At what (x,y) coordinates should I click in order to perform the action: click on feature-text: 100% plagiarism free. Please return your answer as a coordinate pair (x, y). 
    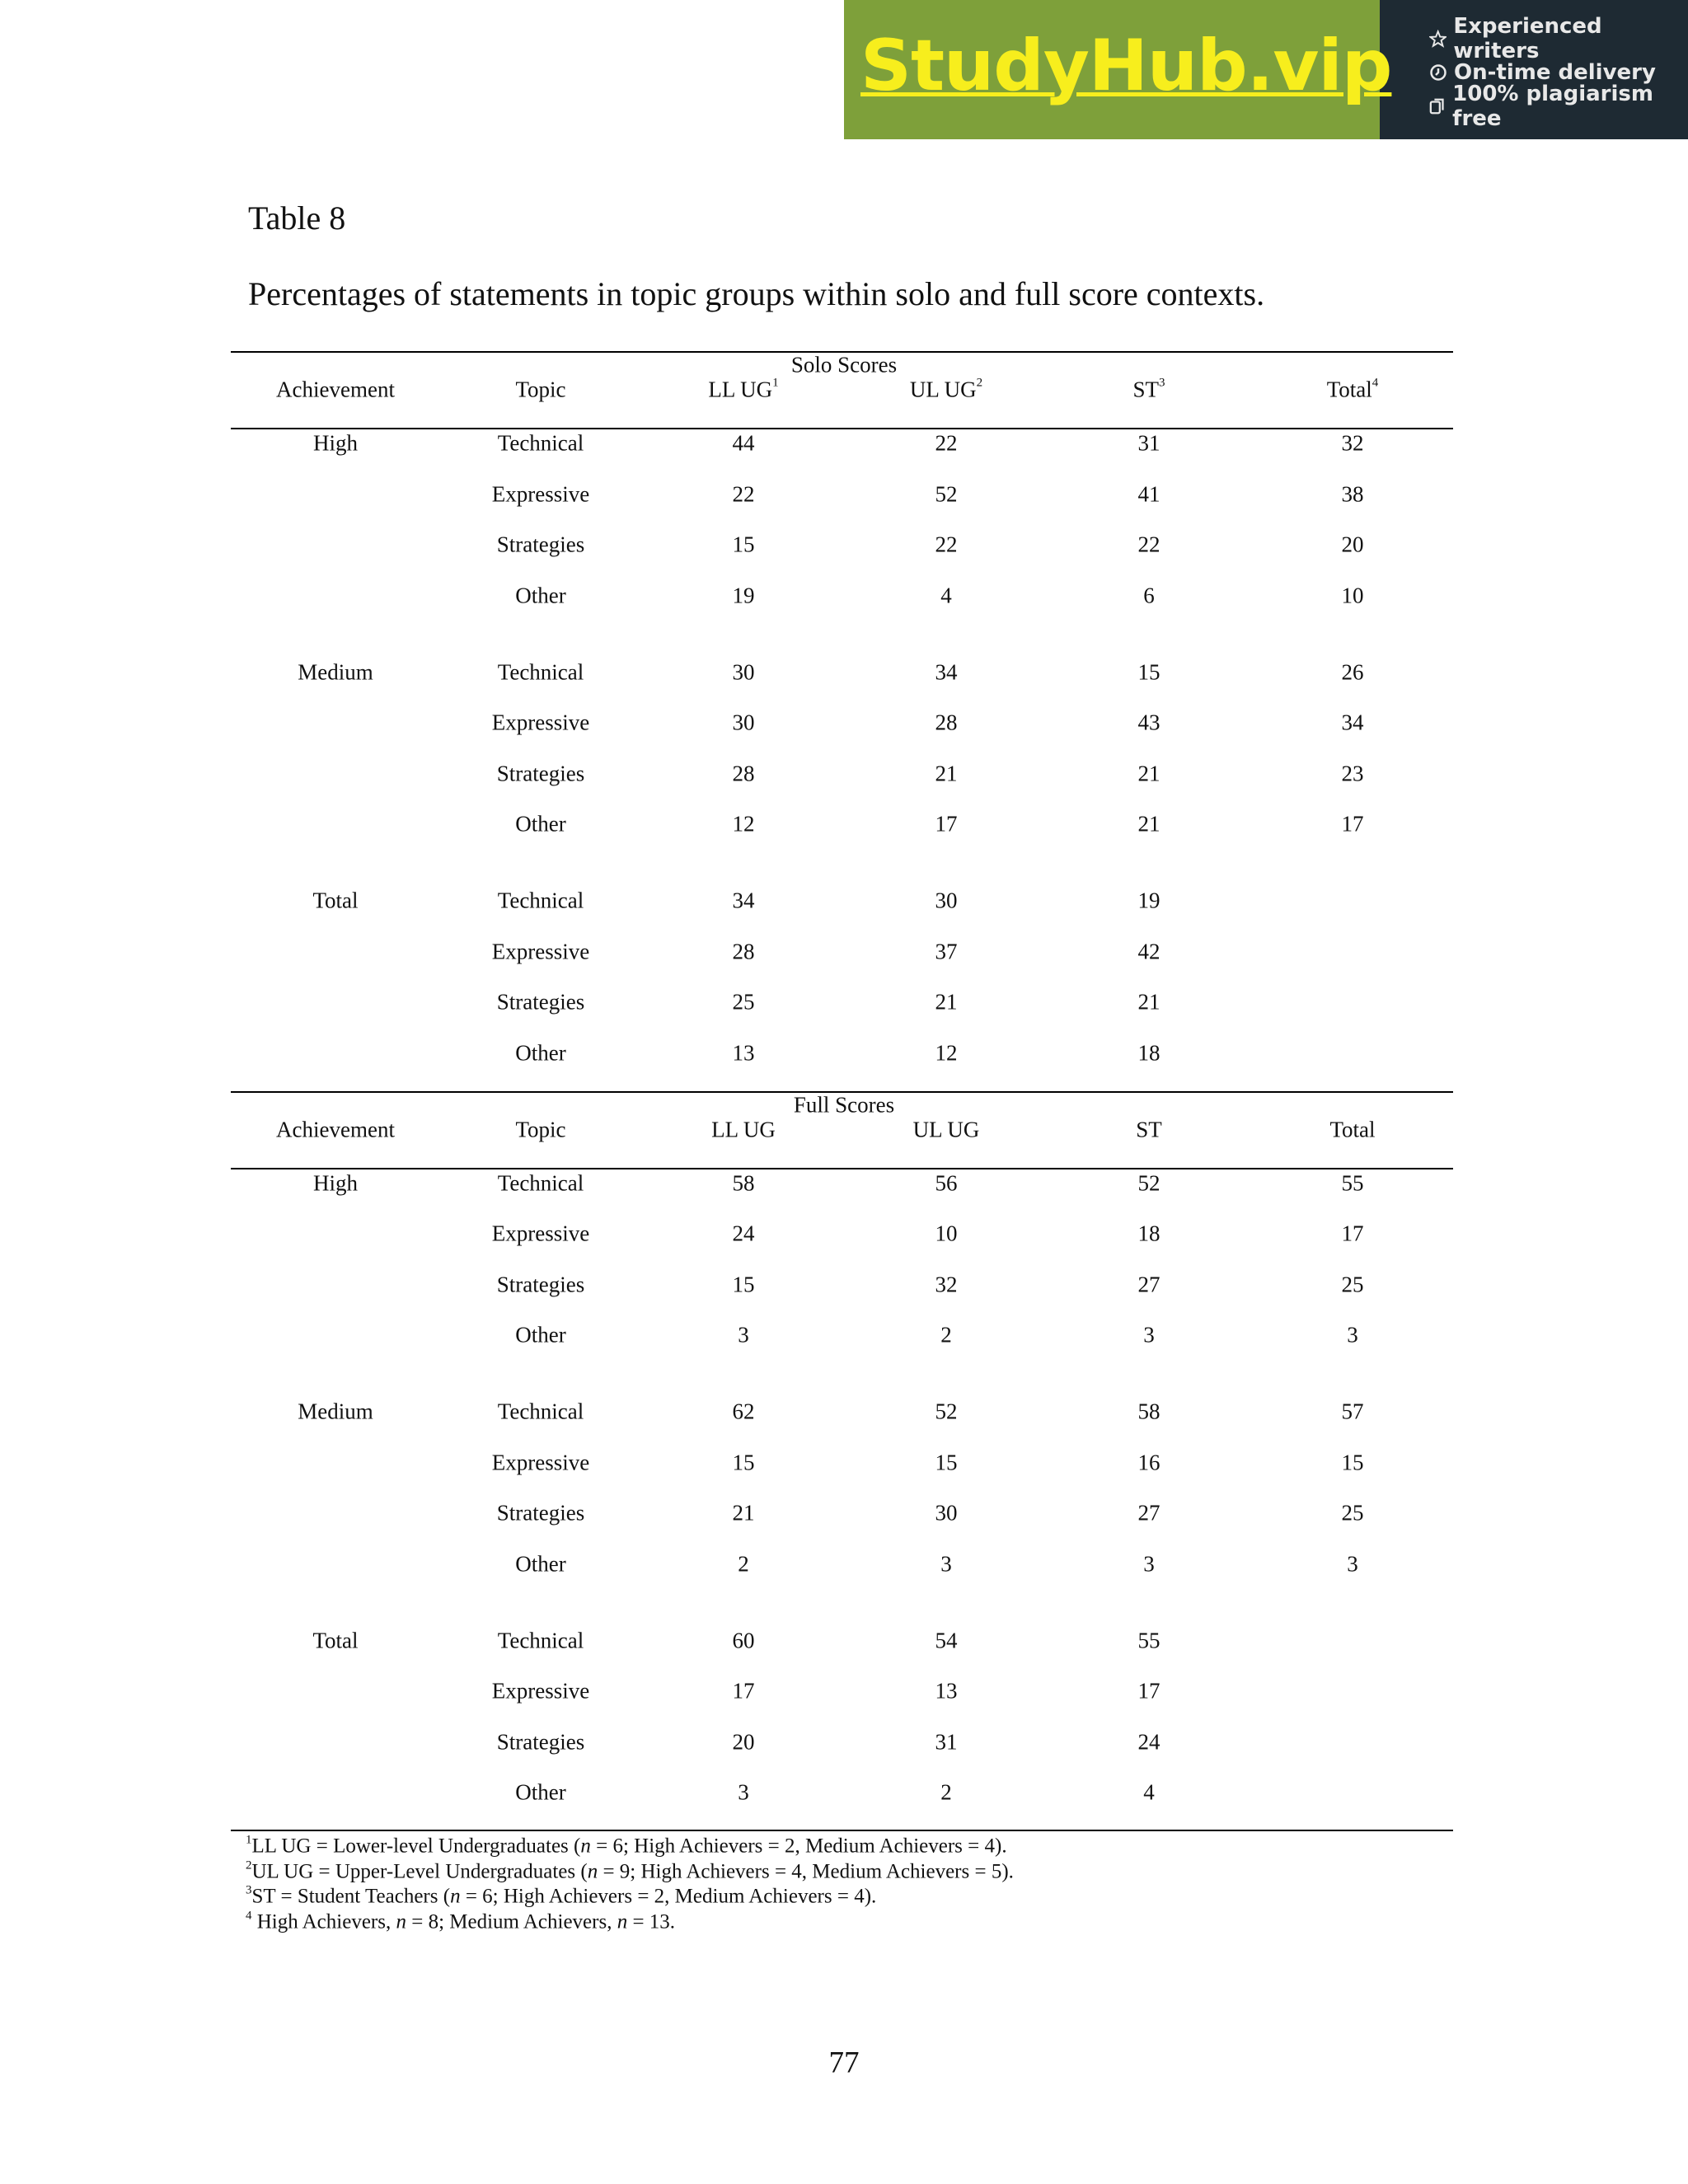
    Looking at the image, I should click on (1552, 106).